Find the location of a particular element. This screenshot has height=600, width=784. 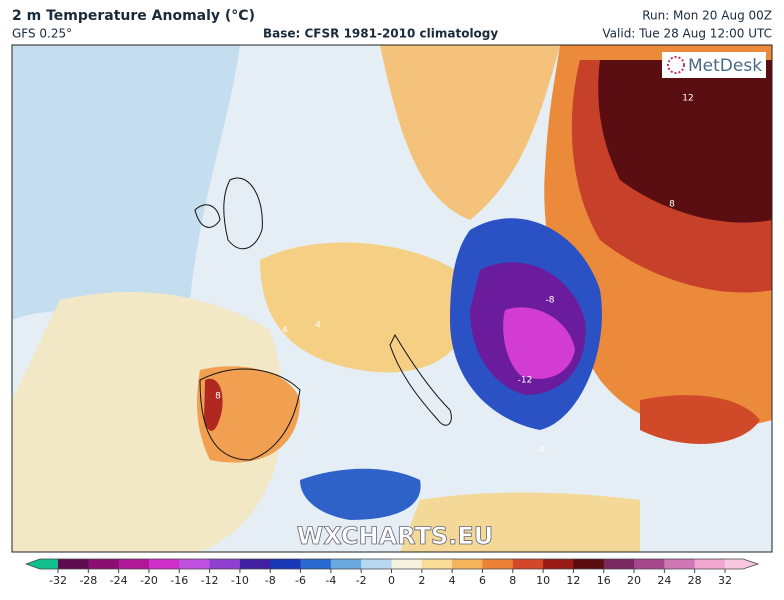

iberia-warm is located at coordinates (248, 414).